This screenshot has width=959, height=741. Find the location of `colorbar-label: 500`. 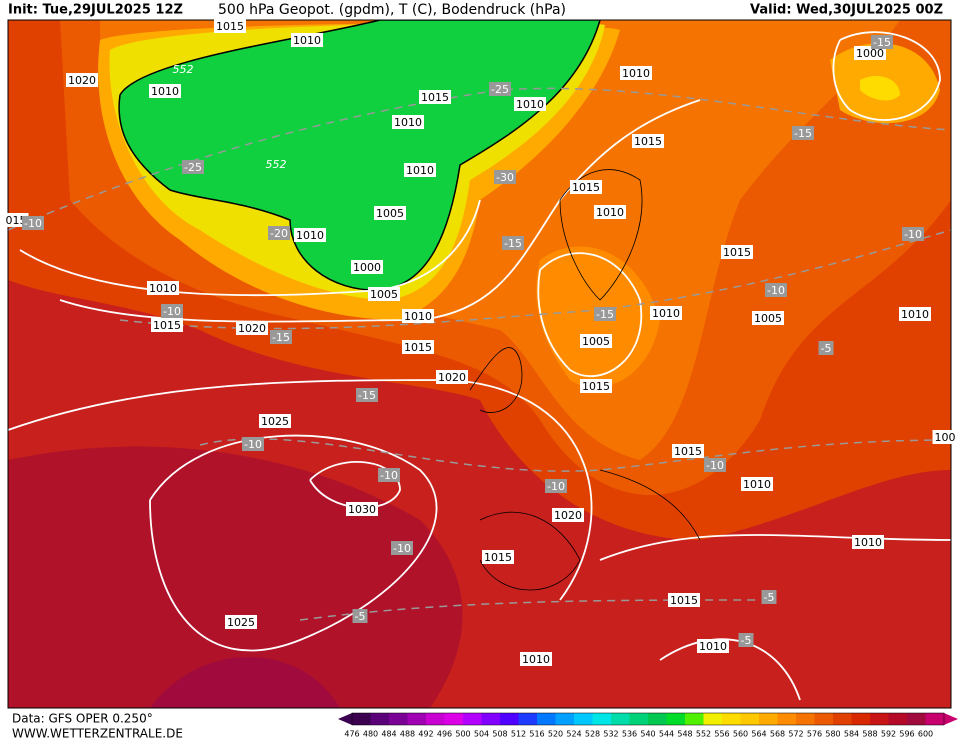

colorbar-label: 500 is located at coordinates (462, 734).